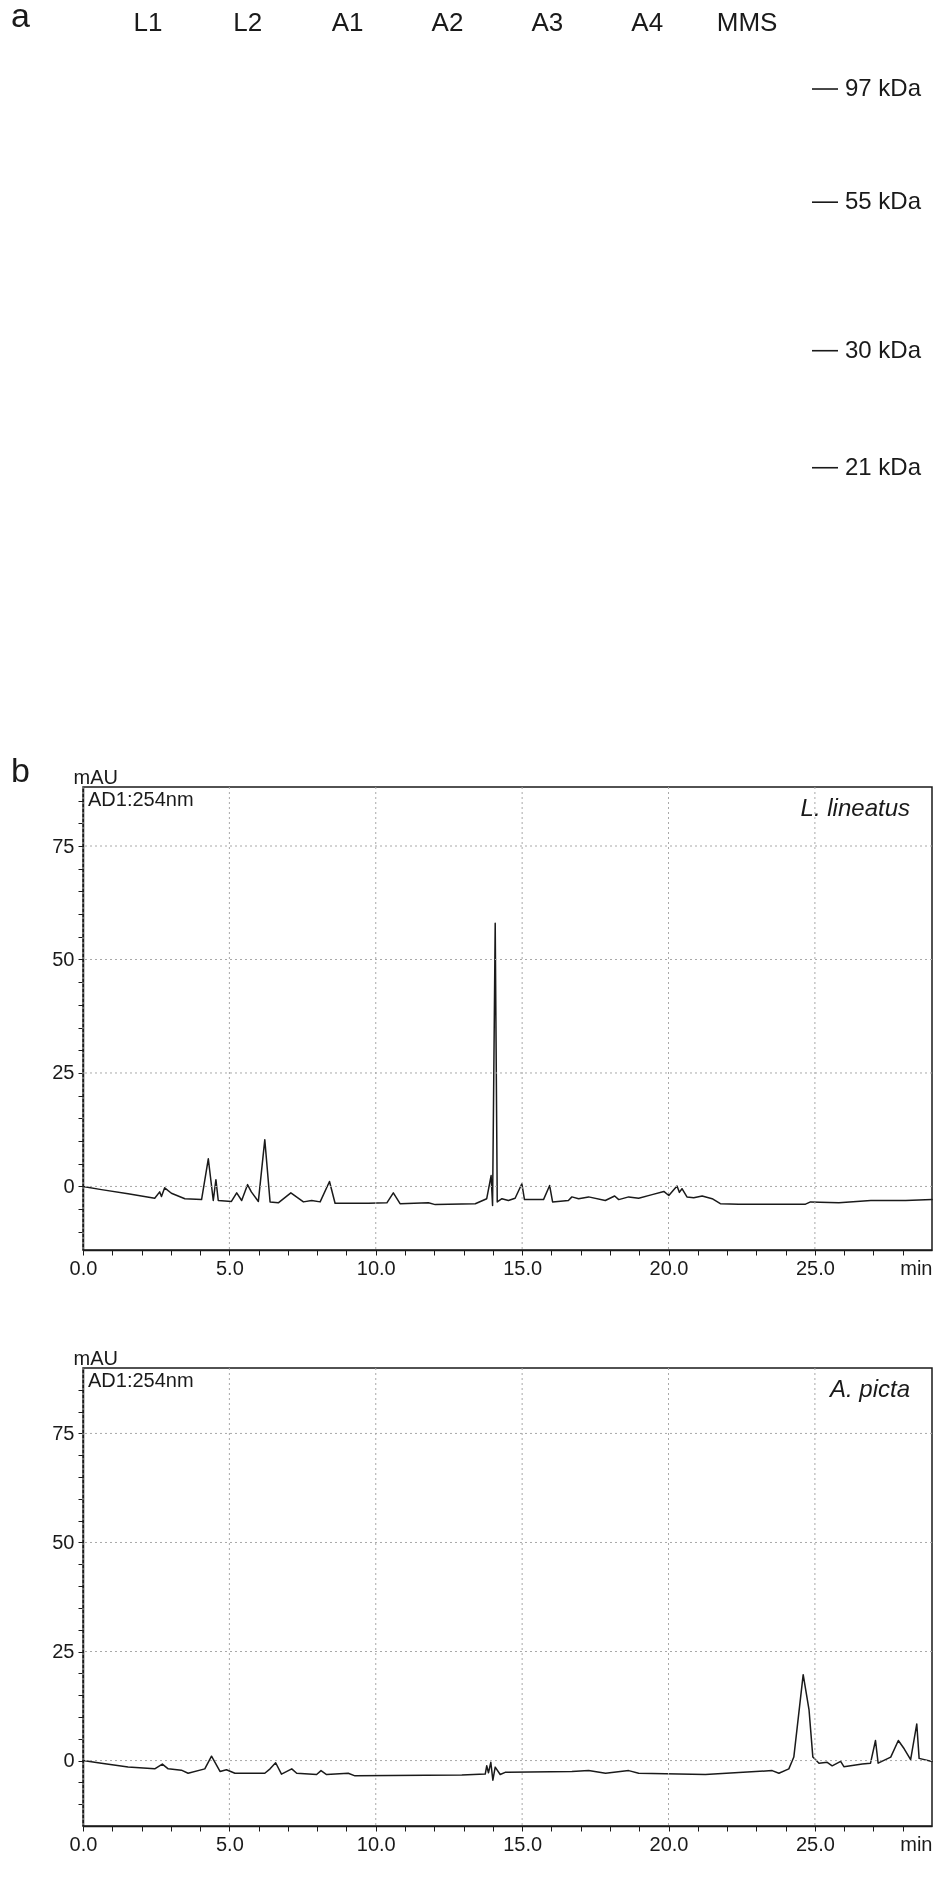  I want to click on text: 21 kDa, so click(883, 466).